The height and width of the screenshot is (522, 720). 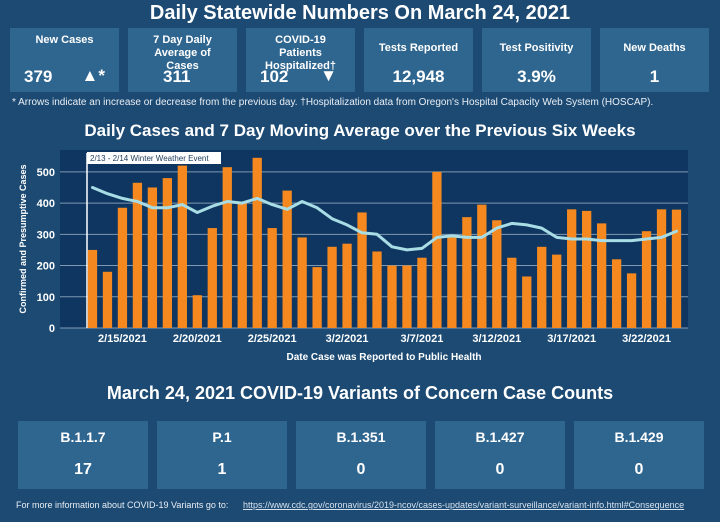 What do you see at coordinates (122, 339) in the screenshot?
I see `x-tick-label: 2/15/2021` at bounding box center [122, 339].